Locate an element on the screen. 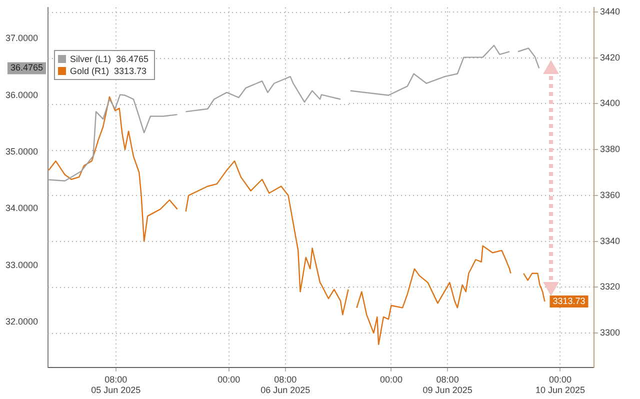 The width and height of the screenshot is (640, 399). y2-tick-label: 3420 is located at coordinates (610, 57).